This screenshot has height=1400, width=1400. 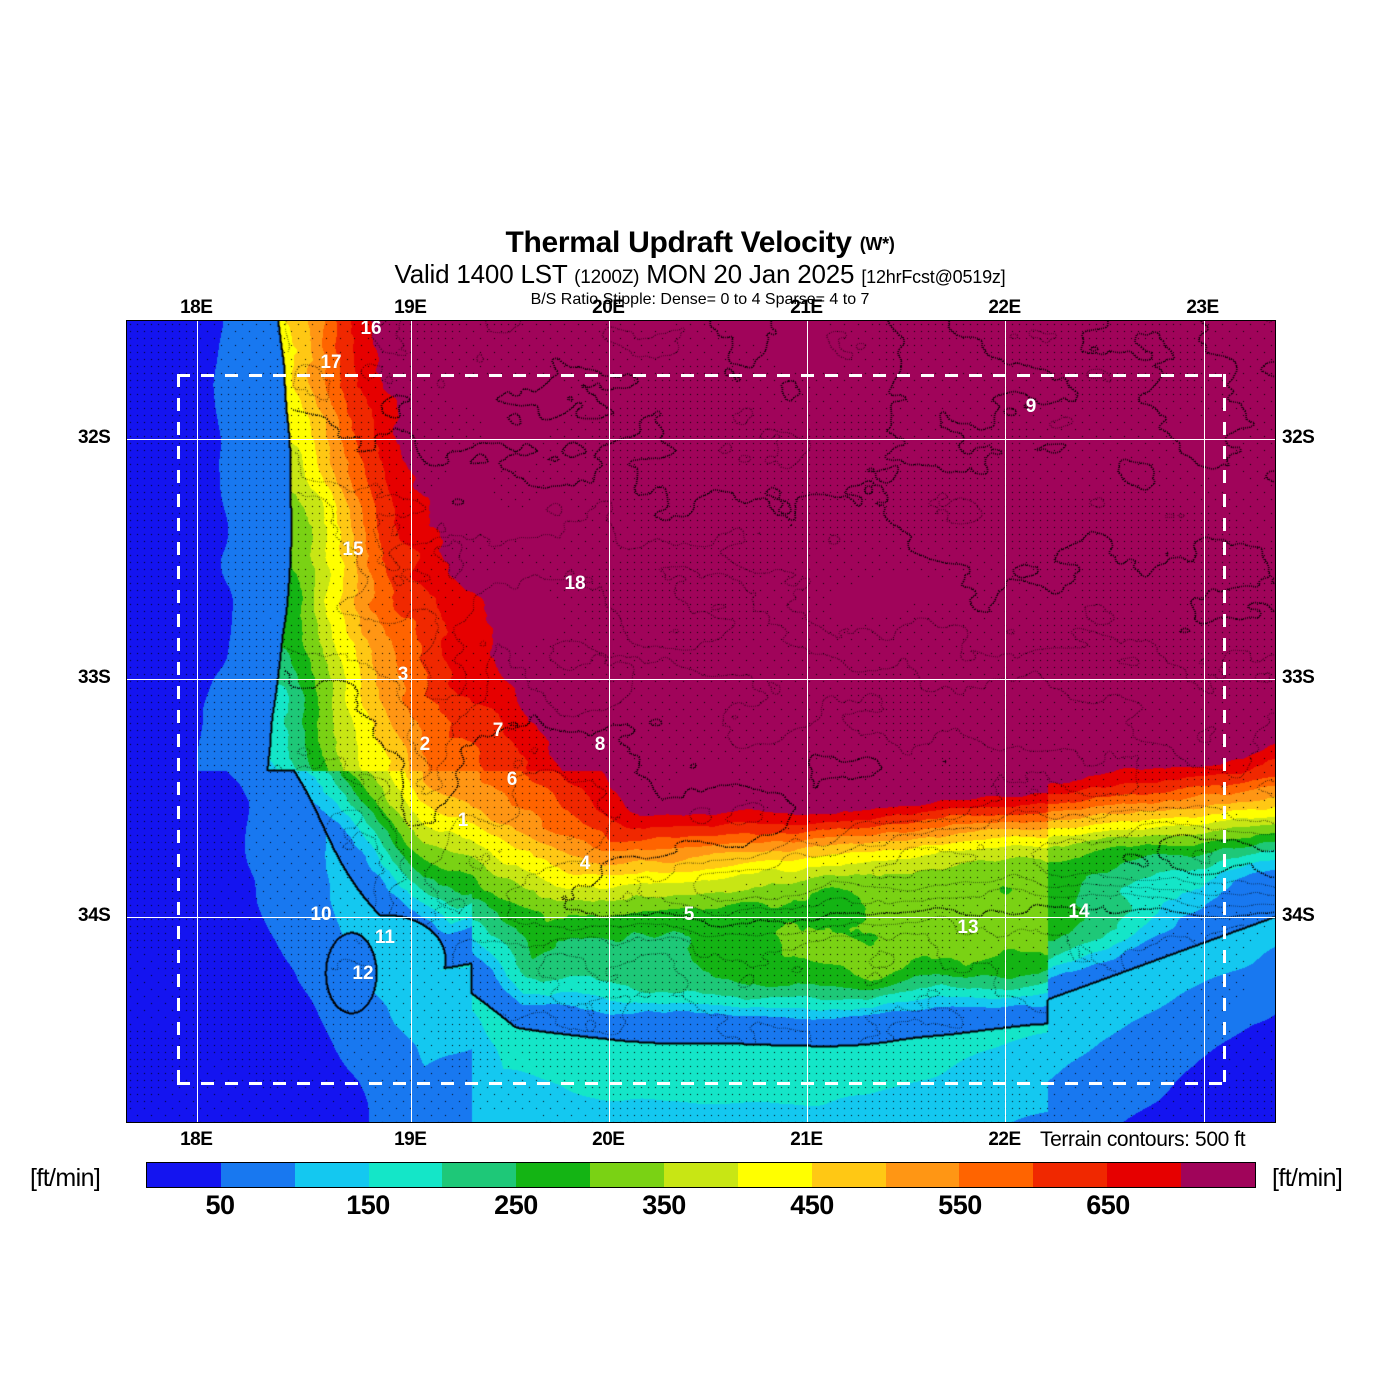 I want to click on wstar-symbol: (W*), so click(x=877, y=244).